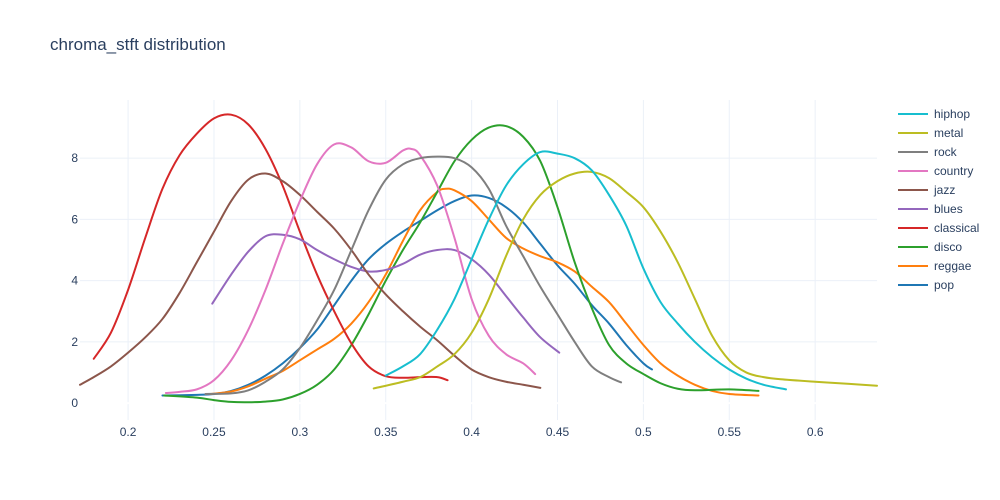 The image size is (1000, 500). What do you see at coordinates (948, 247) in the screenshot?
I see `legend-label: disco` at bounding box center [948, 247].